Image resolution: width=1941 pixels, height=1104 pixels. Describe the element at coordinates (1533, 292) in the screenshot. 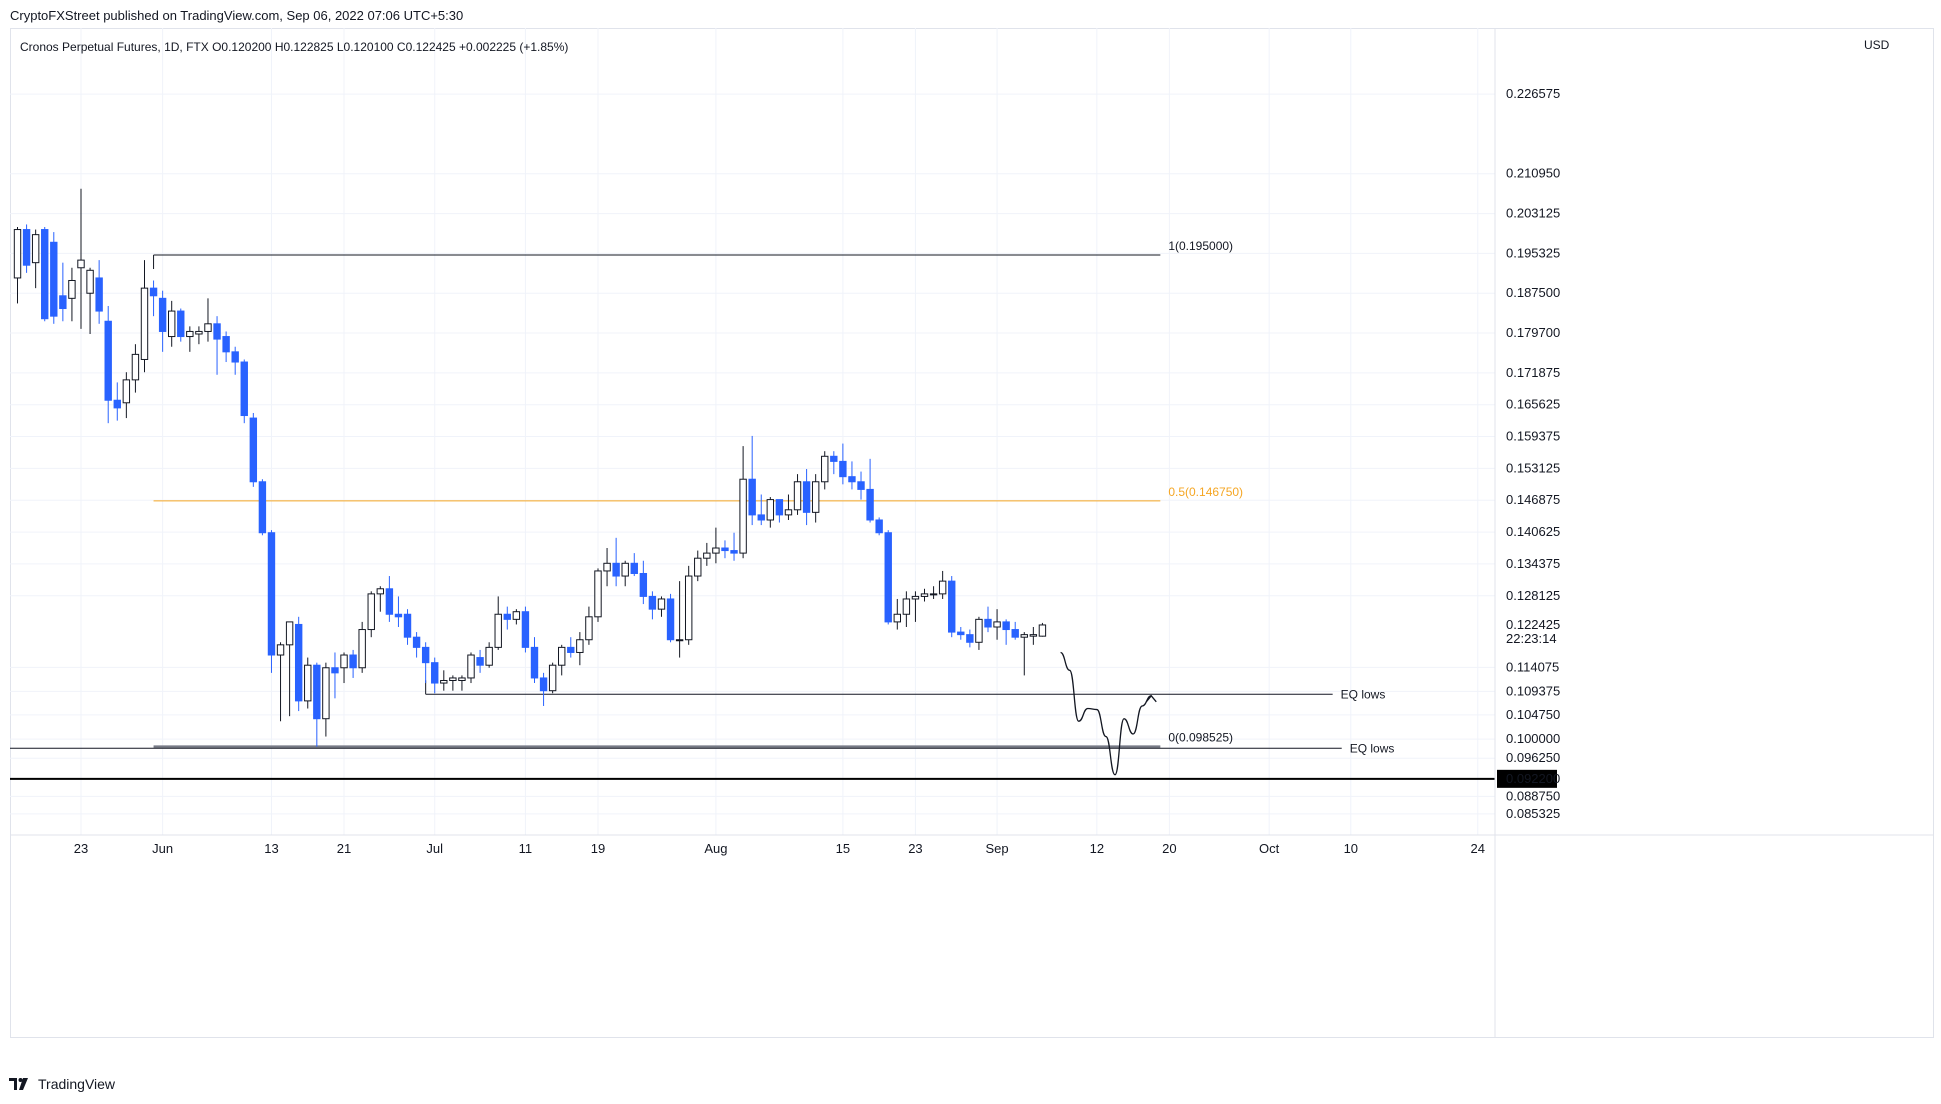

I see `y-tick-label: 0.187500` at that location.